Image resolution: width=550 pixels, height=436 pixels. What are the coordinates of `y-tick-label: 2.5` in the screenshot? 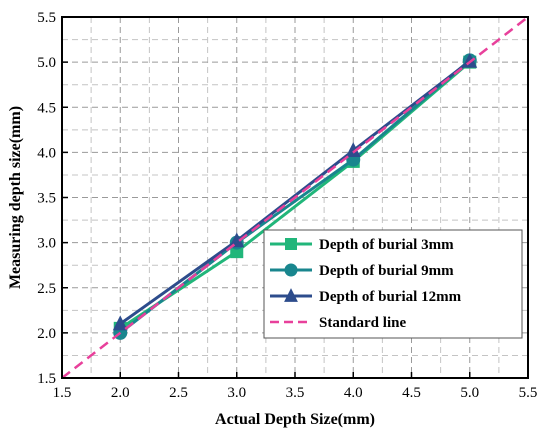 It's located at (46, 289).